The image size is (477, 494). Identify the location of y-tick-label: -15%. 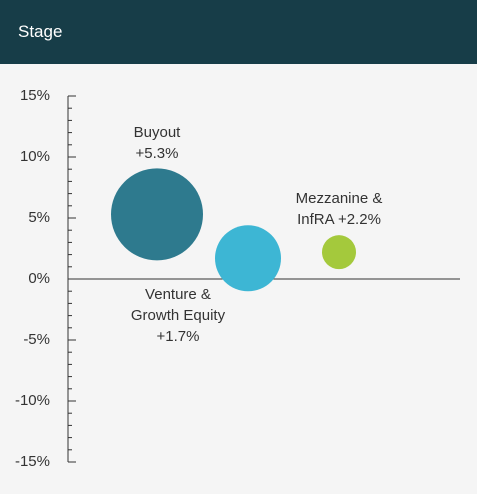
(32, 461).